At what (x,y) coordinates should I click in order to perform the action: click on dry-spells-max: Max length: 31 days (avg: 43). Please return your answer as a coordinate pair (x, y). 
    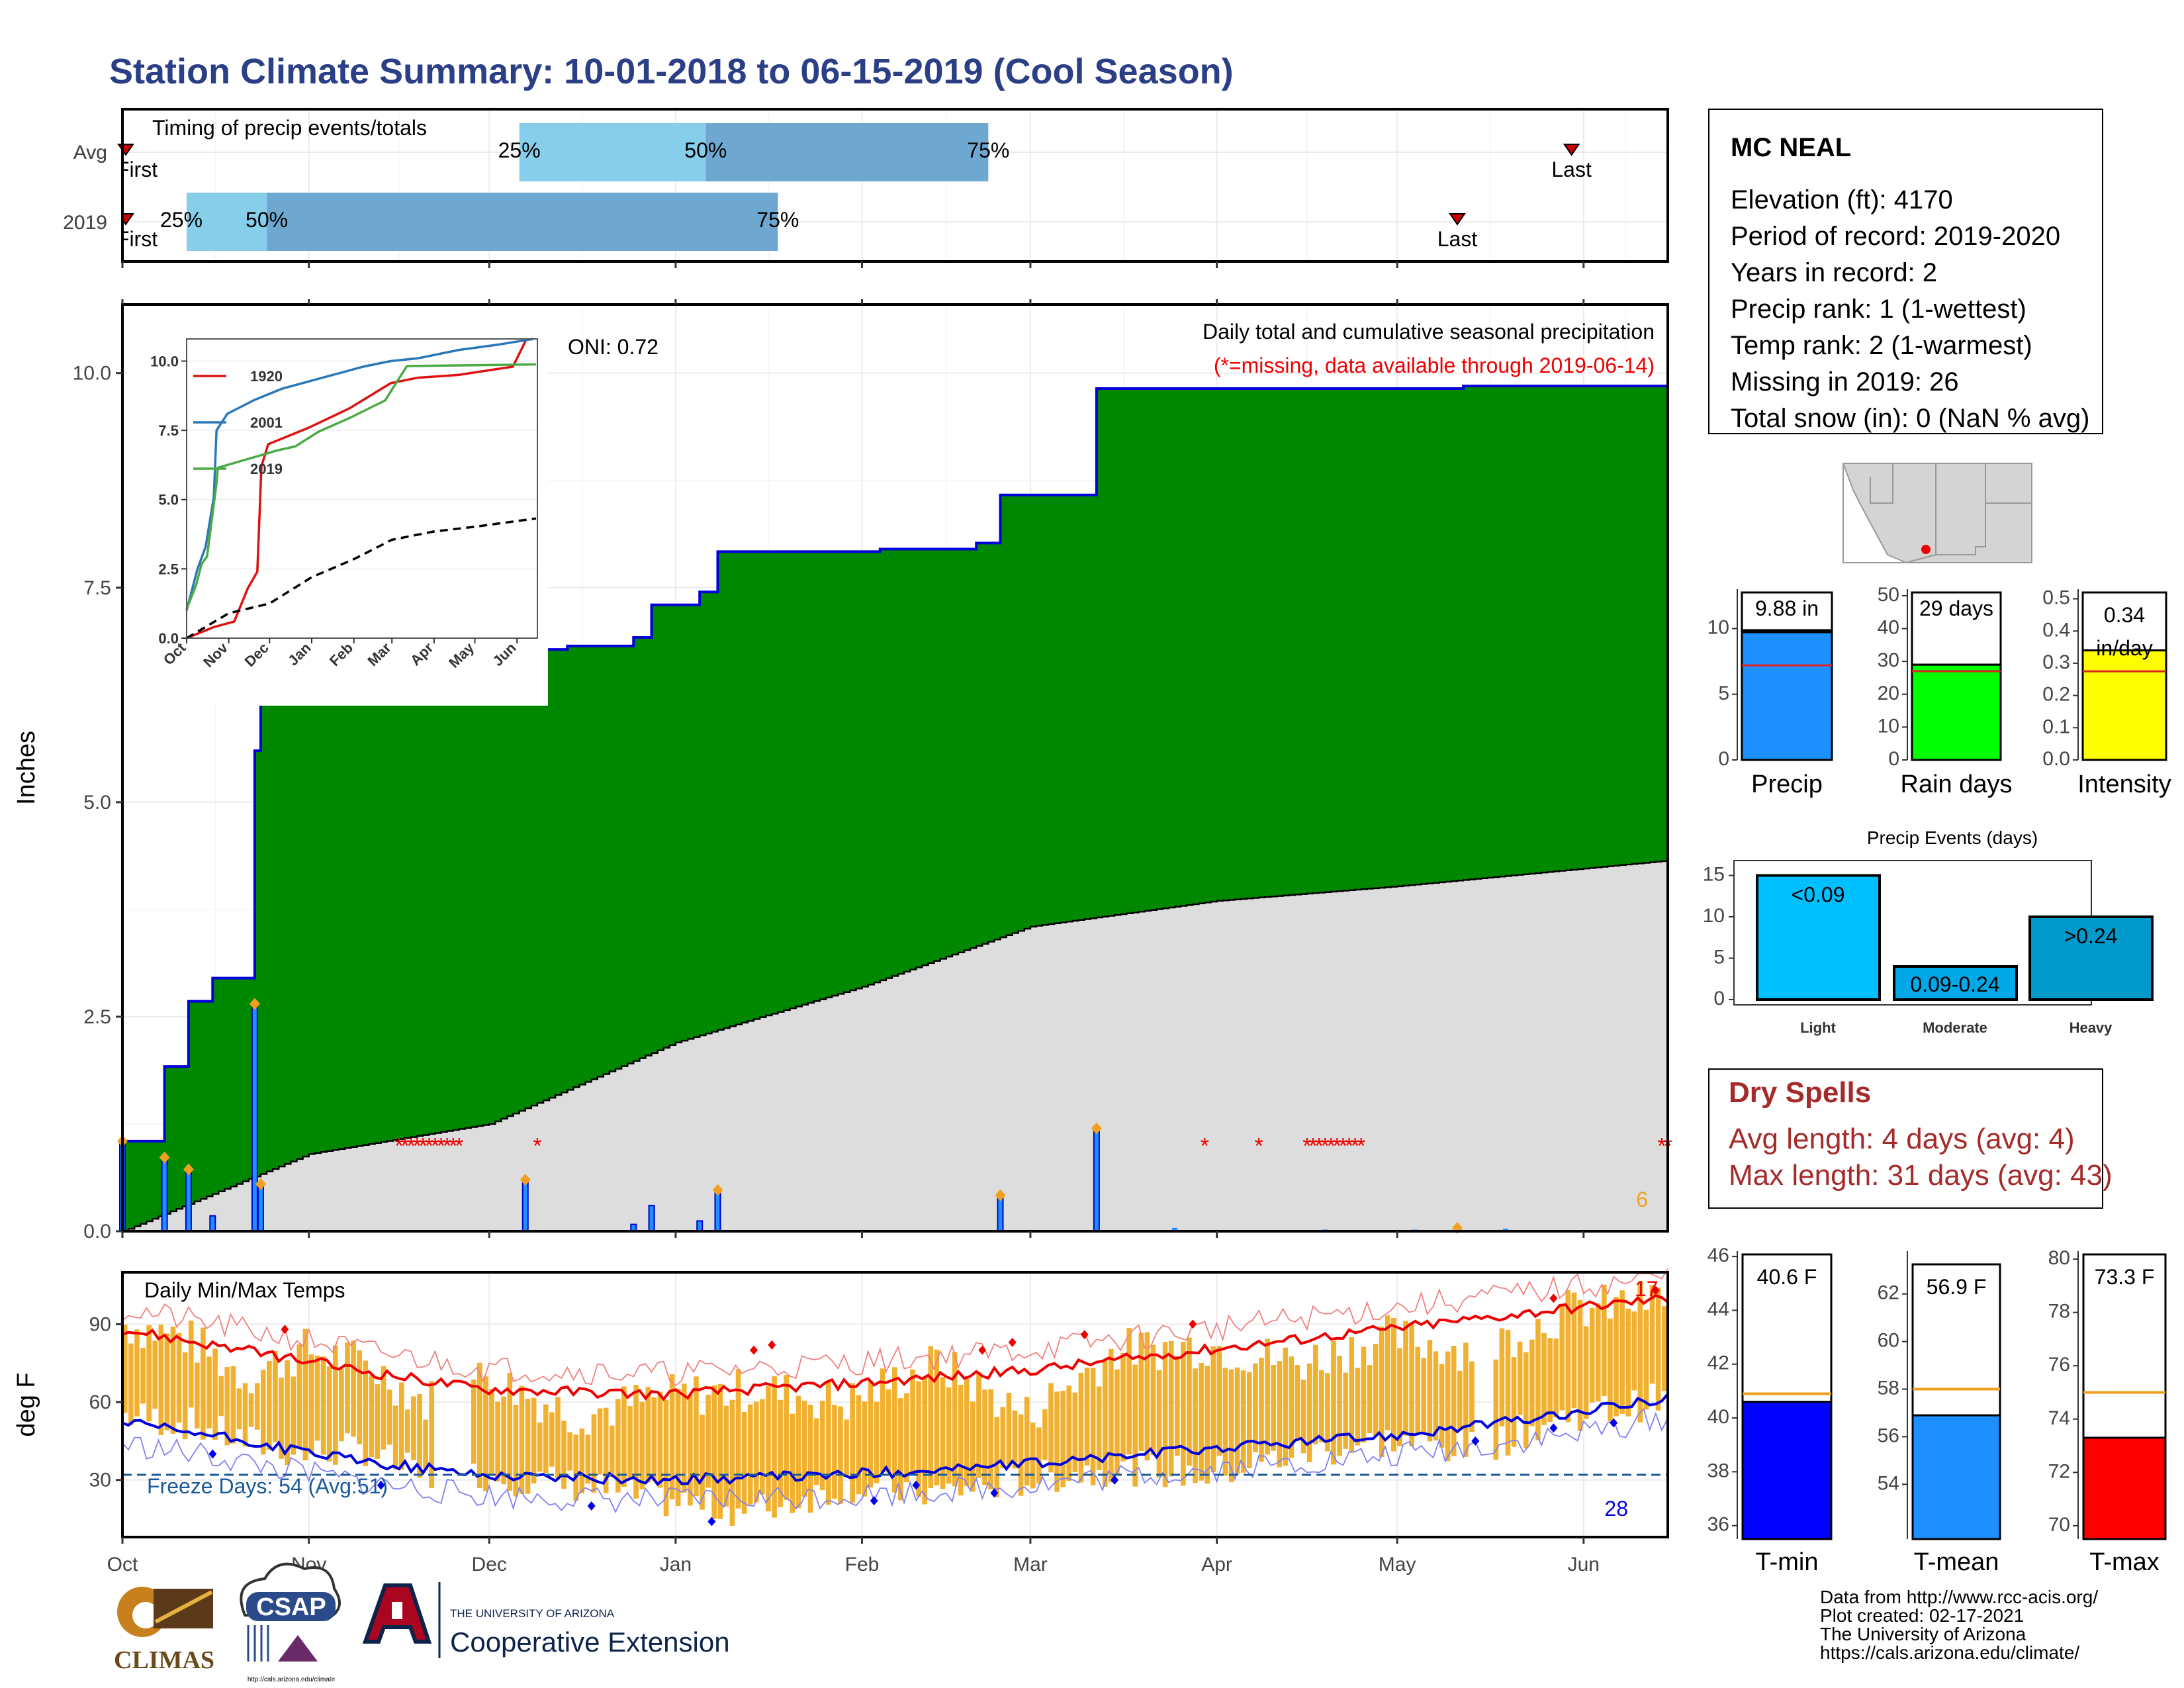
    Looking at the image, I should click on (1921, 1175).